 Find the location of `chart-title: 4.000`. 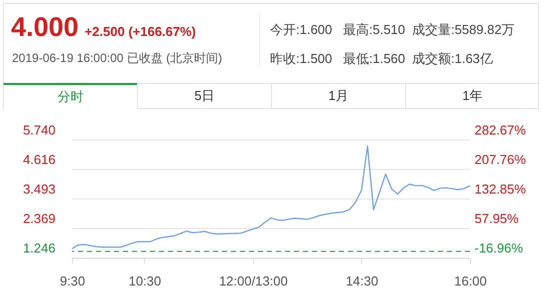

chart-title: 4.000 is located at coordinates (45, 27).